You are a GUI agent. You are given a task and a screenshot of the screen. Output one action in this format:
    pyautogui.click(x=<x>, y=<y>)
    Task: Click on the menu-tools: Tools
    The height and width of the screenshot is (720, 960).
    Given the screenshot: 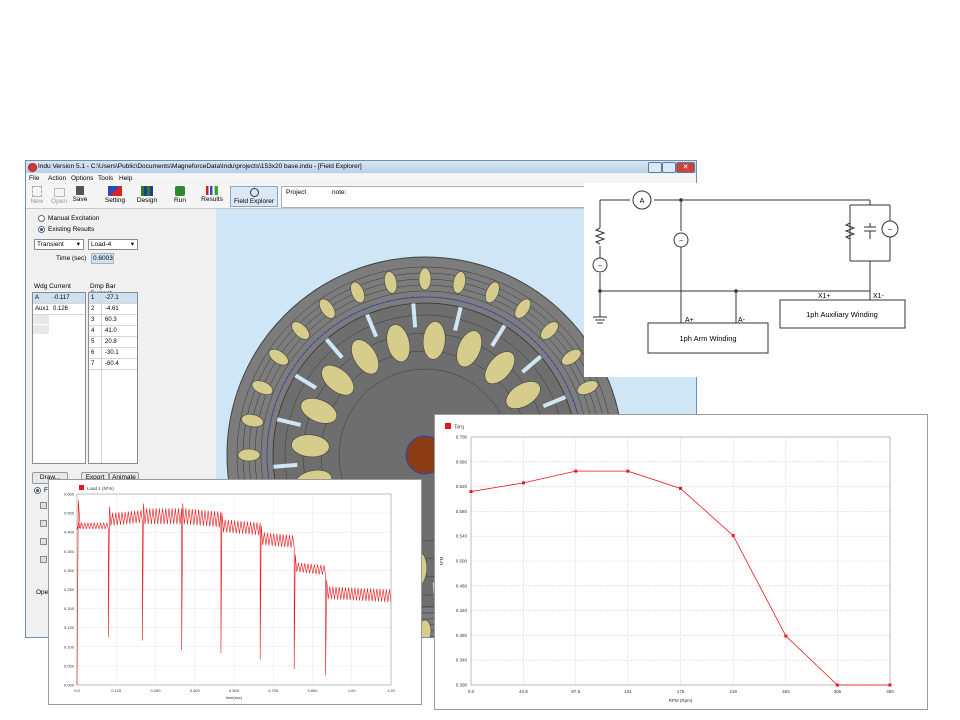 What is the action you would take?
    pyautogui.click(x=106, y=178)
    